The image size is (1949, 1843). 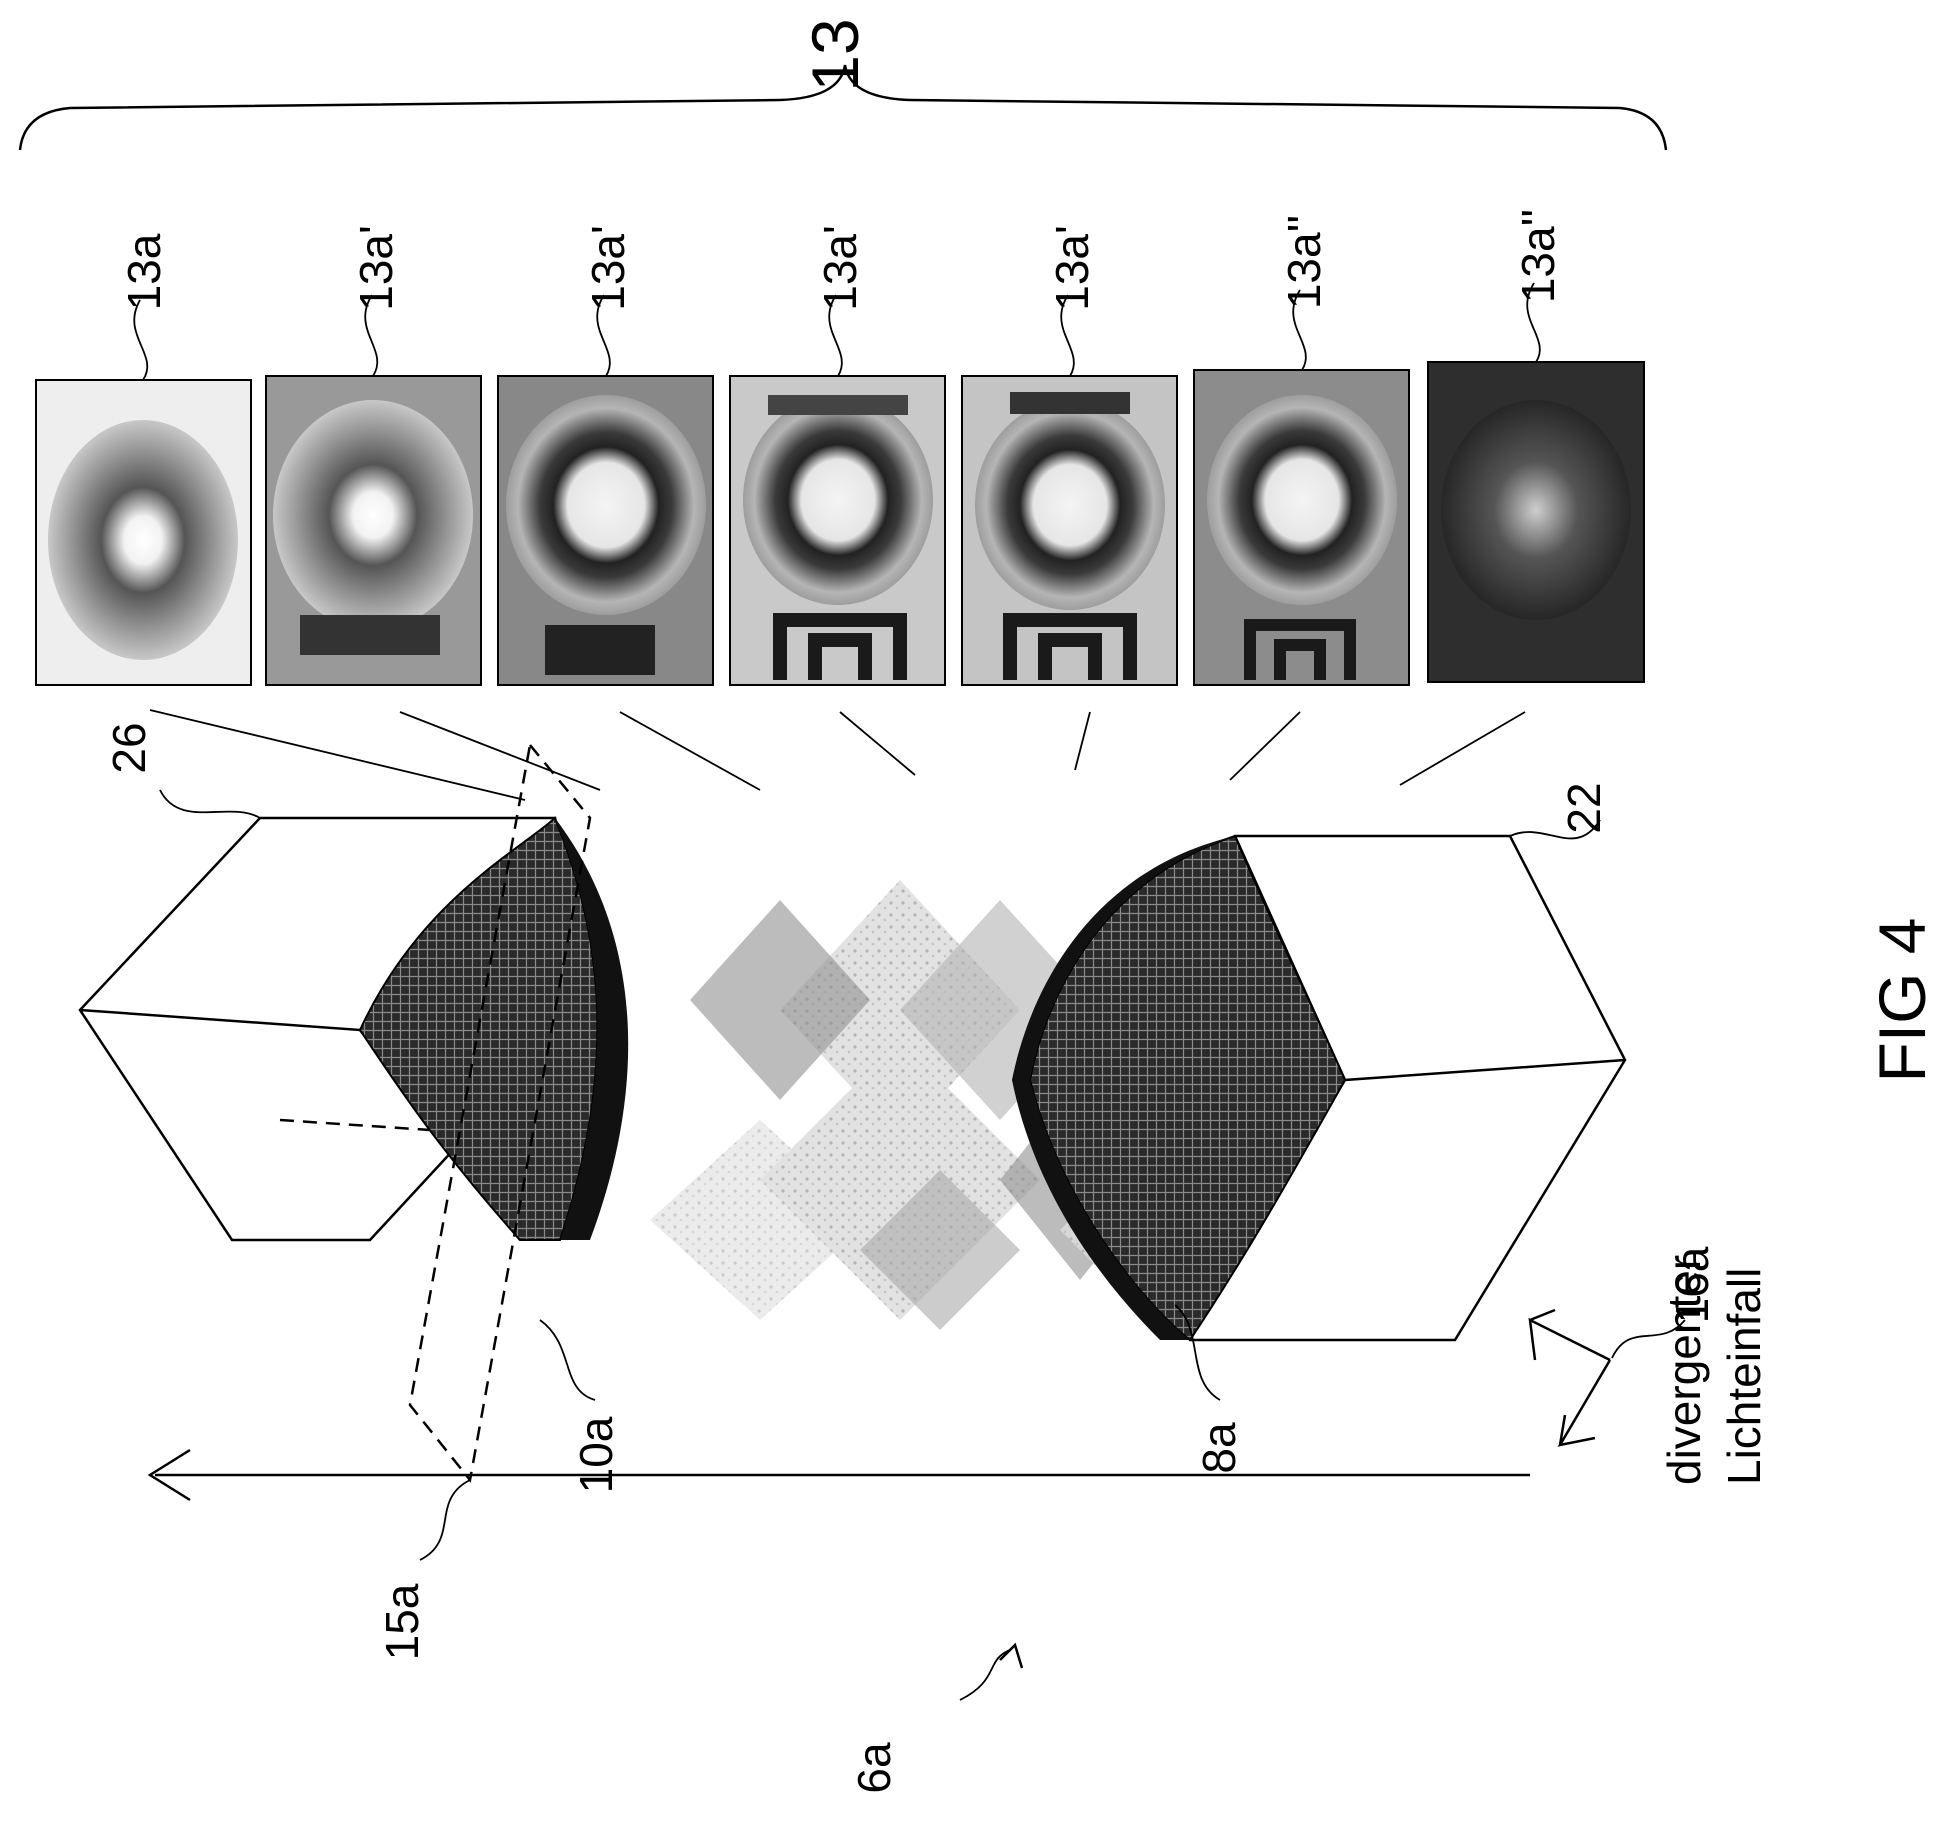 What do you see at coordinates (835, 54) in the screenshot?
I see `bracket-label: 13` at bounding box center [835, 54].